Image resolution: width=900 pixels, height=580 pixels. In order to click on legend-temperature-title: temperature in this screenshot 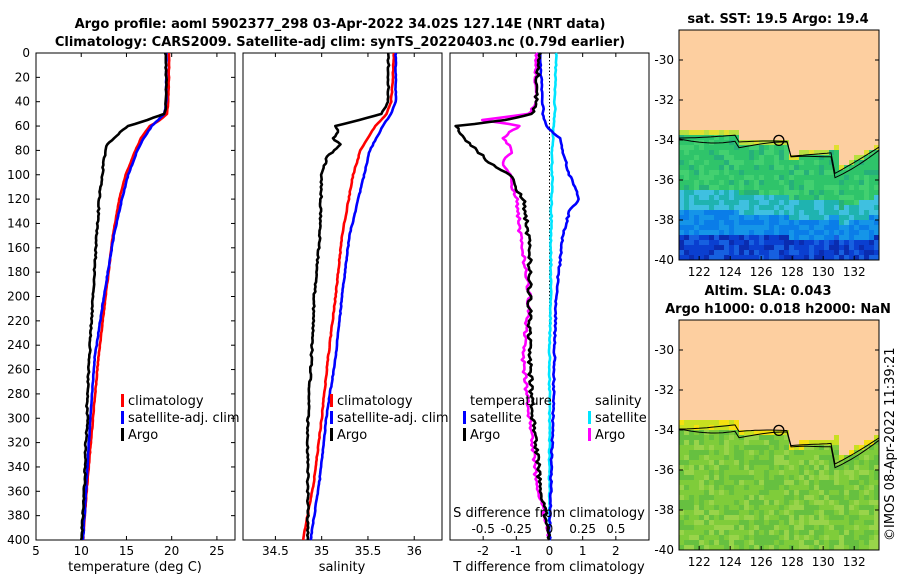, I will do `click(511, 401)`.